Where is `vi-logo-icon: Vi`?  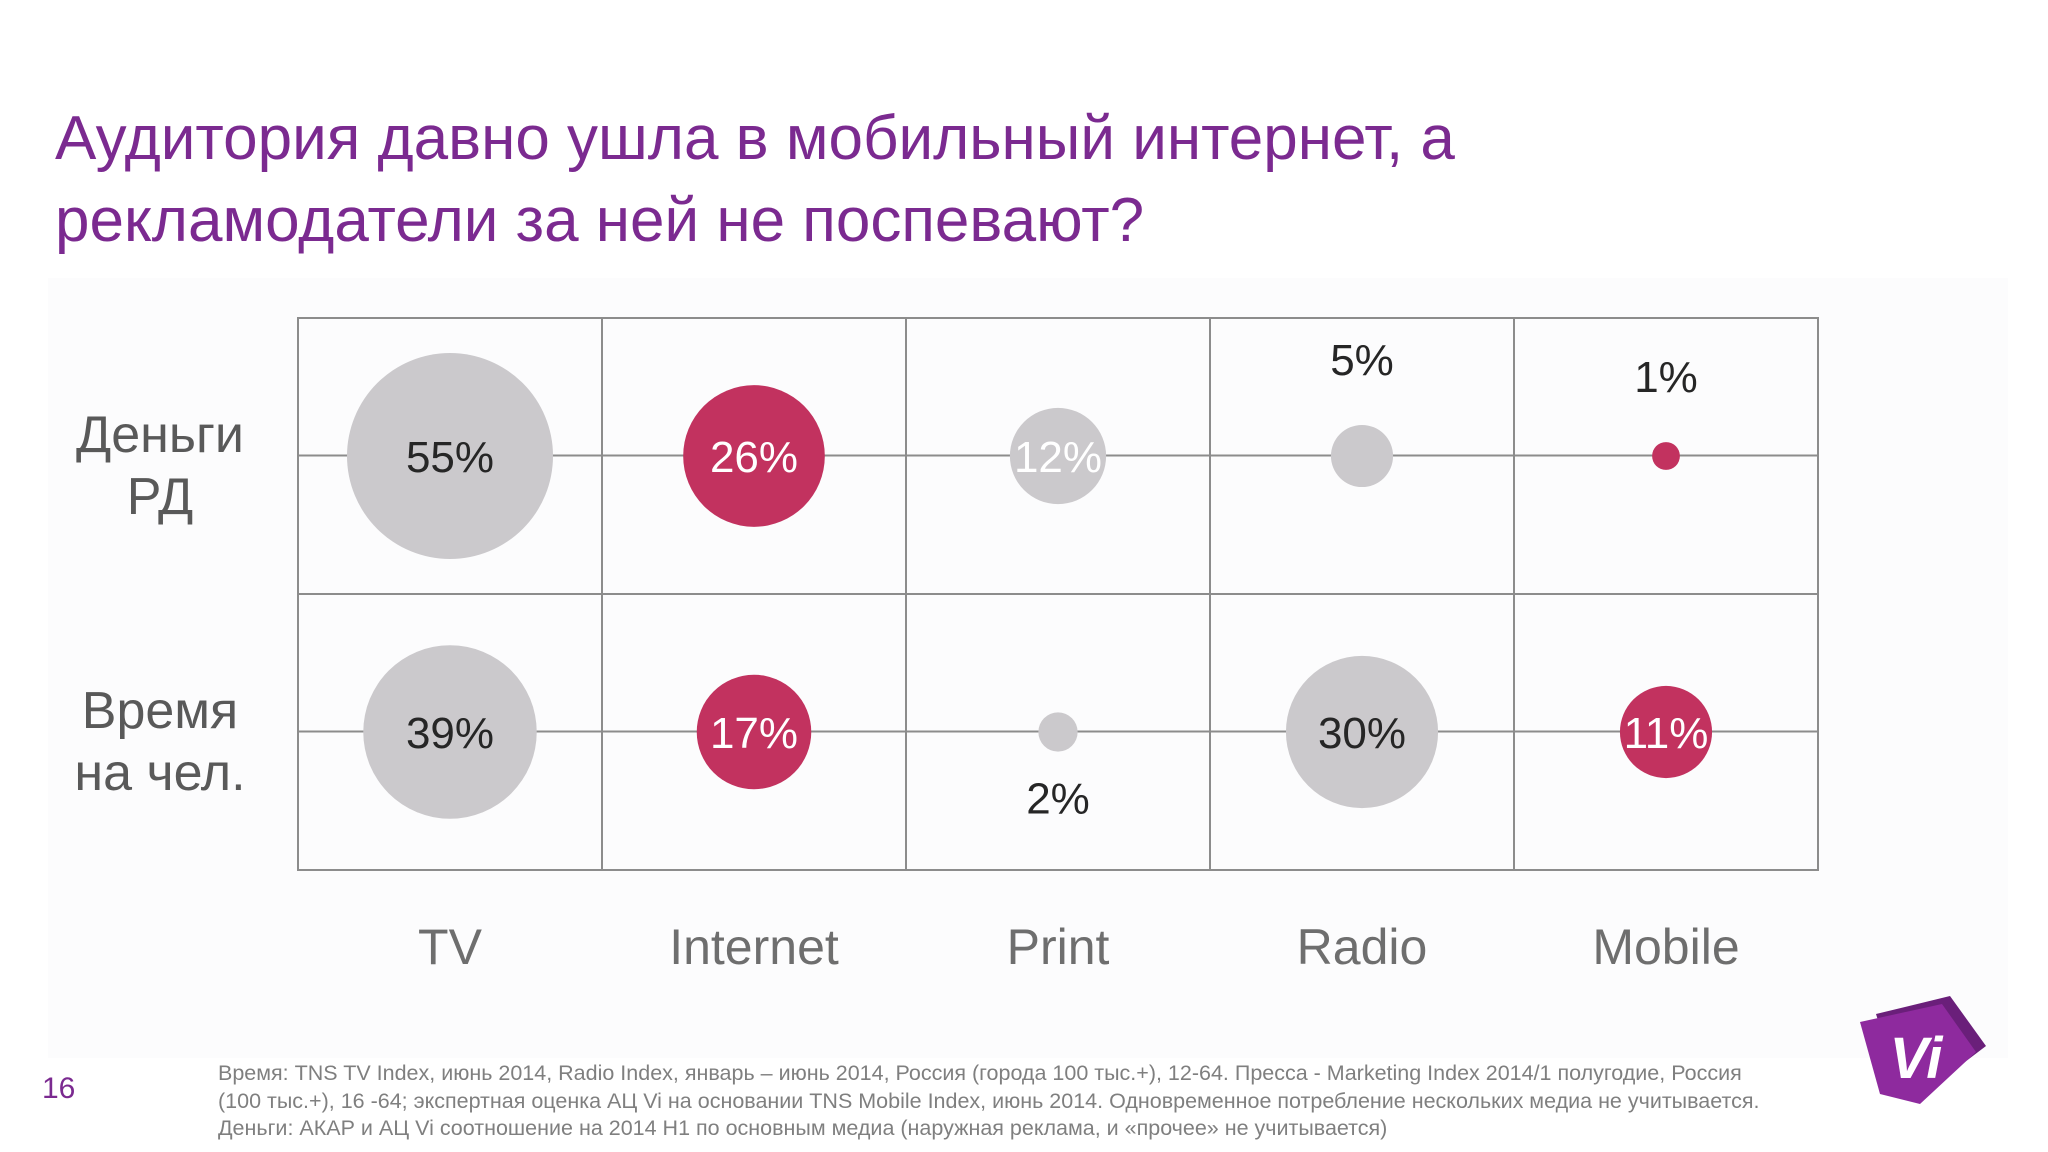
vi-logo-icon: Vi is located at coordinates (1923, 1050).